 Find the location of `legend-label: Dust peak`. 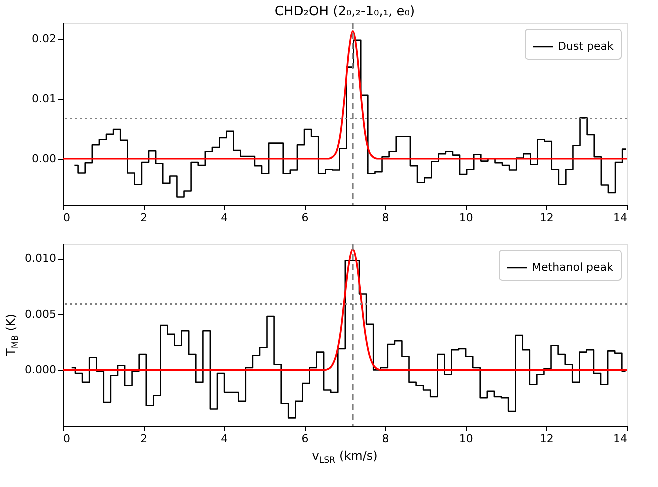

legend-label: Dust peak is located at coordinates (586, 46).